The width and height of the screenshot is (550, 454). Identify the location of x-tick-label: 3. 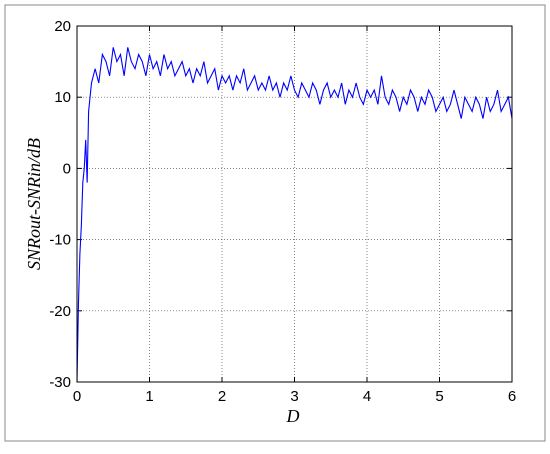
(294, 396).